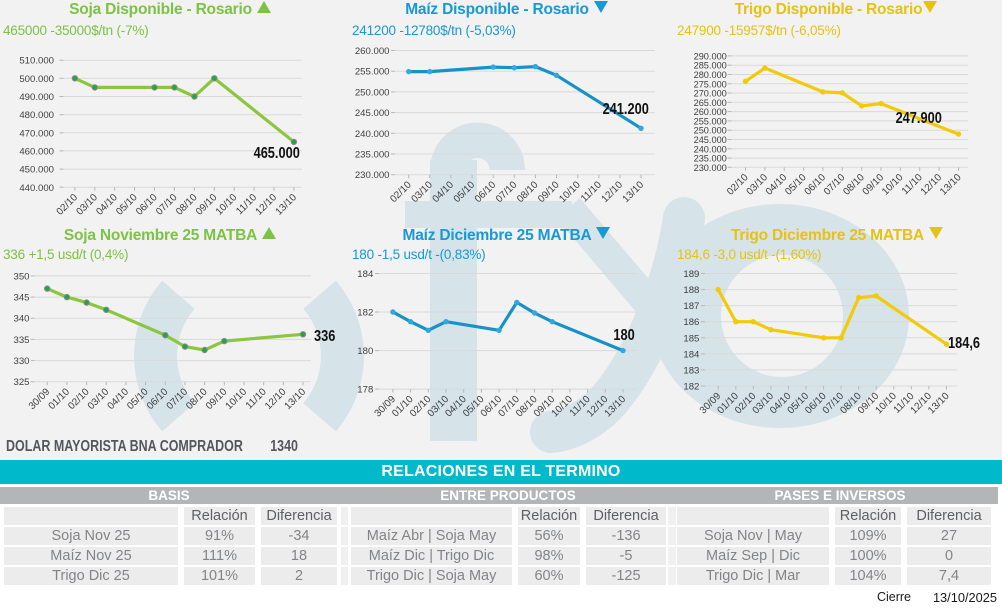 Image resolution: width=1002 pixels, height=610 pixels. What do you see at coordinates (691, 370) in the screenshot?
I see `svg-text: 183` at bounding box center [691, 370].